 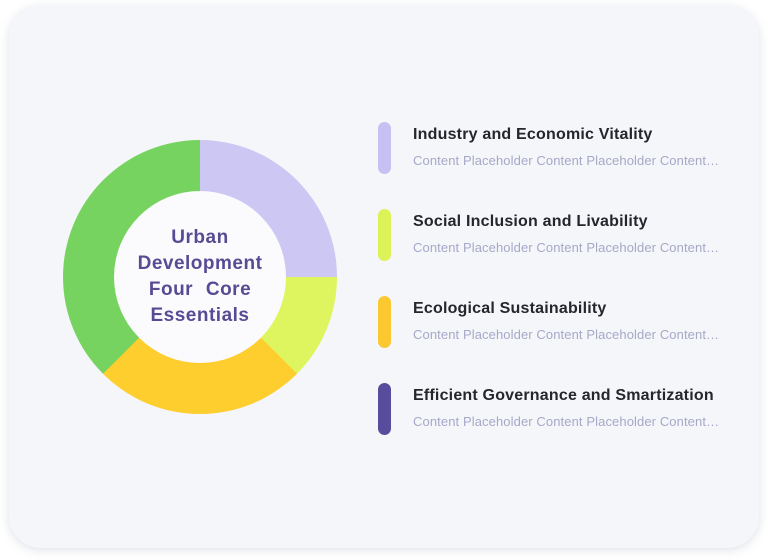 What do you see at coordinates (200, 237) in the screenshot?
I see `center-title-line: Urban` at bounding box center [200, 237].